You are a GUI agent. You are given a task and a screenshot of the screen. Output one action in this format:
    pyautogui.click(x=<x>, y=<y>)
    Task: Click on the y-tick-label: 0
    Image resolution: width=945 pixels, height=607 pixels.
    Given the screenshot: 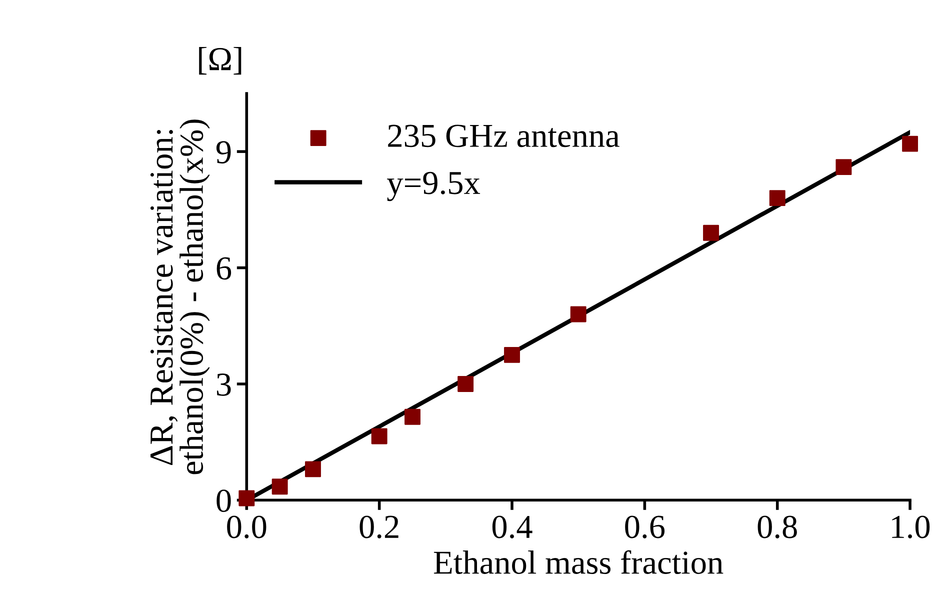 What is the action you would take?
    pyautogui.click(x=223, y=501)
    